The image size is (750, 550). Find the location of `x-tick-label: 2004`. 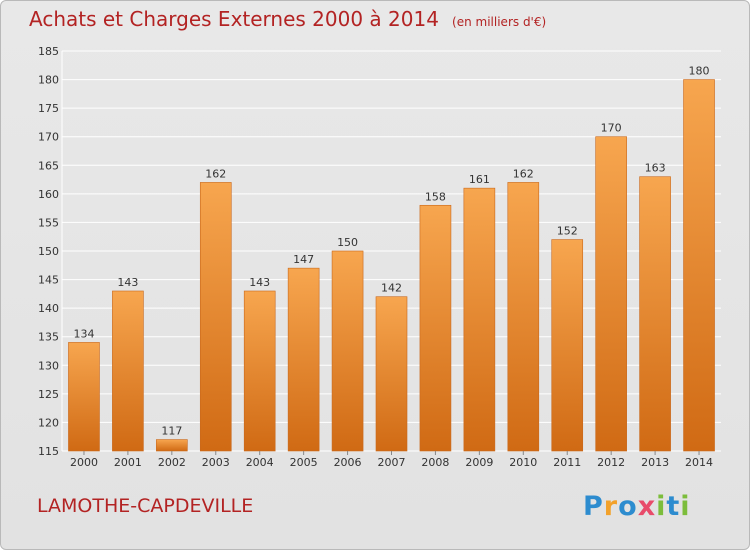

x-tick-label: 2004 is located at coordinates (260, 462).